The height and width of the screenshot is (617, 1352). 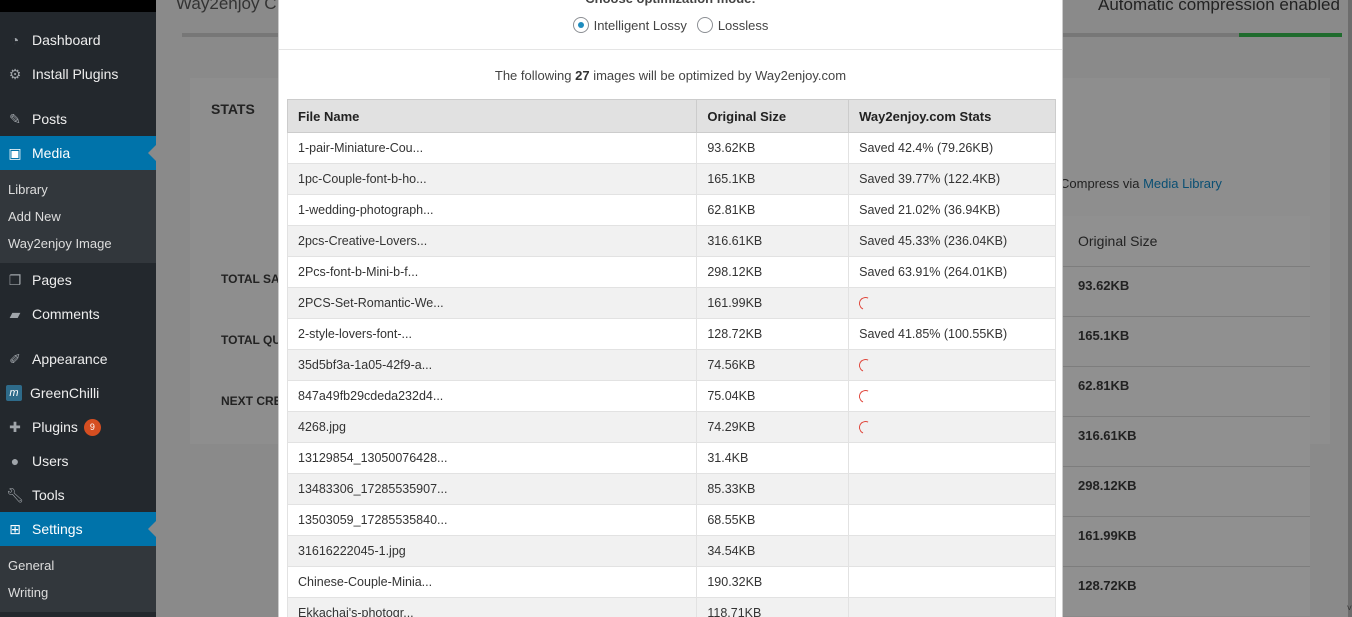 I want to click on option-label: Intelligent Lossy, so click(x=640, y=25).